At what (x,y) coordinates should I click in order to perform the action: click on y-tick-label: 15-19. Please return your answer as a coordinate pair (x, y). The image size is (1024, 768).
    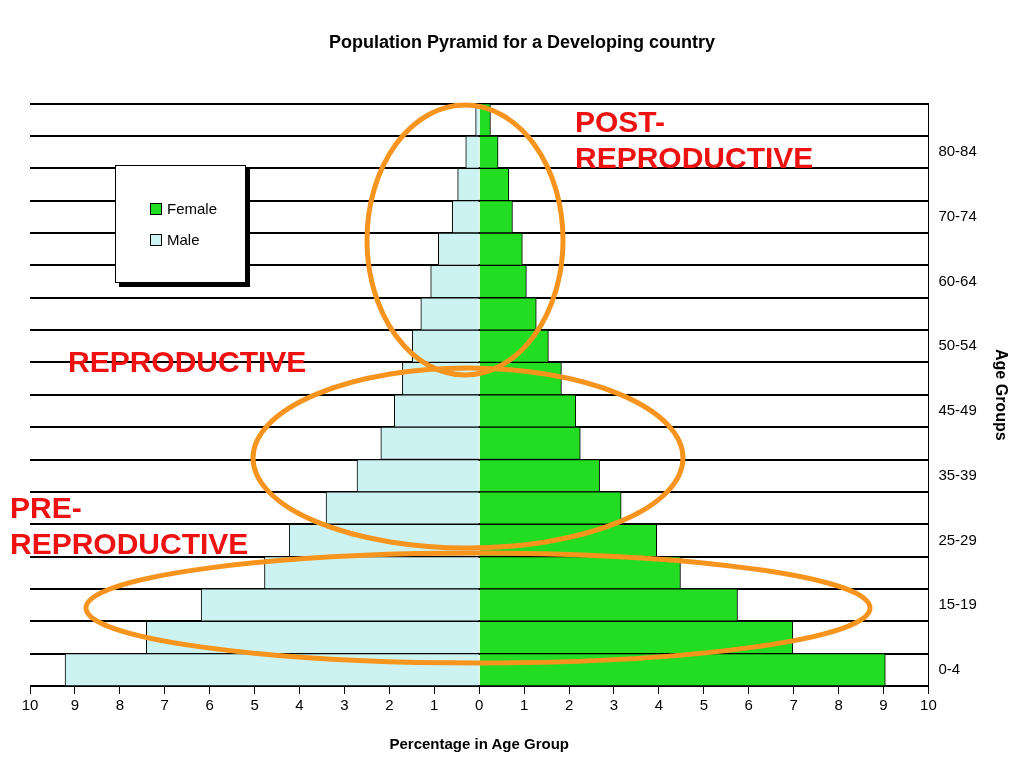
    Looking at the image, I should click on (957, 604).